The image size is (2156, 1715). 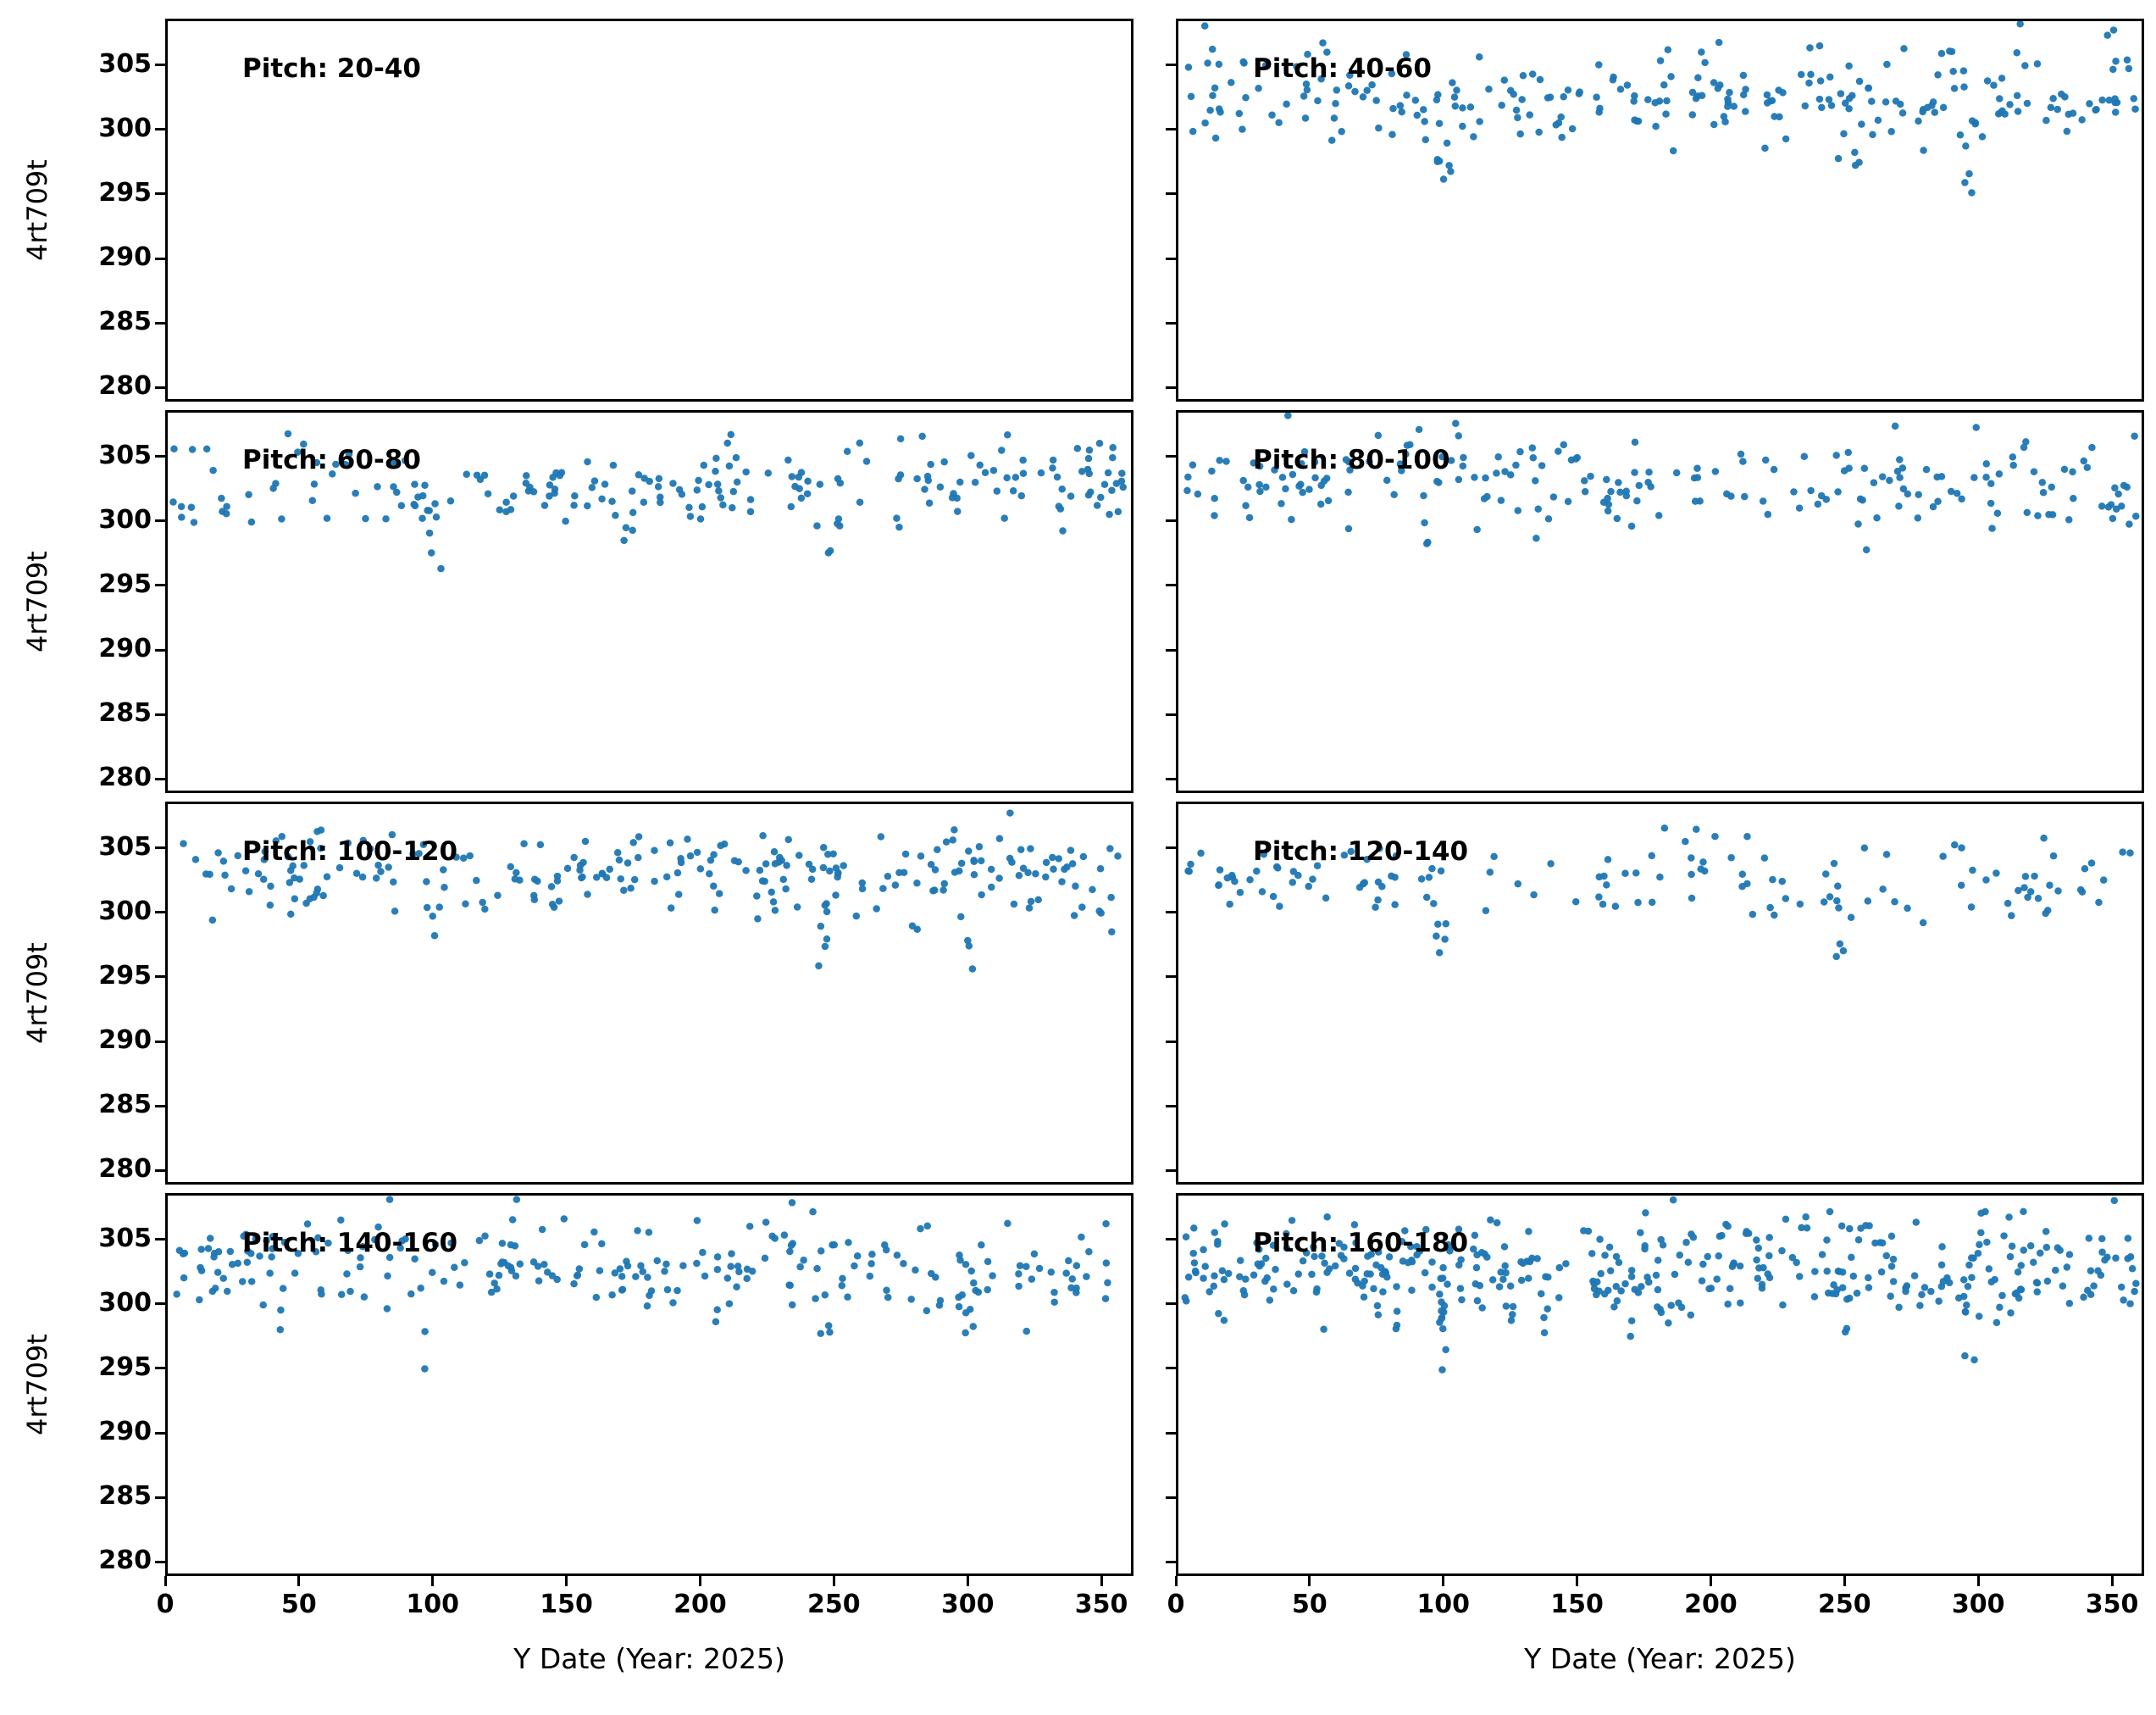 I want to click on subplot-pitch-80-100: Pitch: 80-100, so click(x=1660, y=601).